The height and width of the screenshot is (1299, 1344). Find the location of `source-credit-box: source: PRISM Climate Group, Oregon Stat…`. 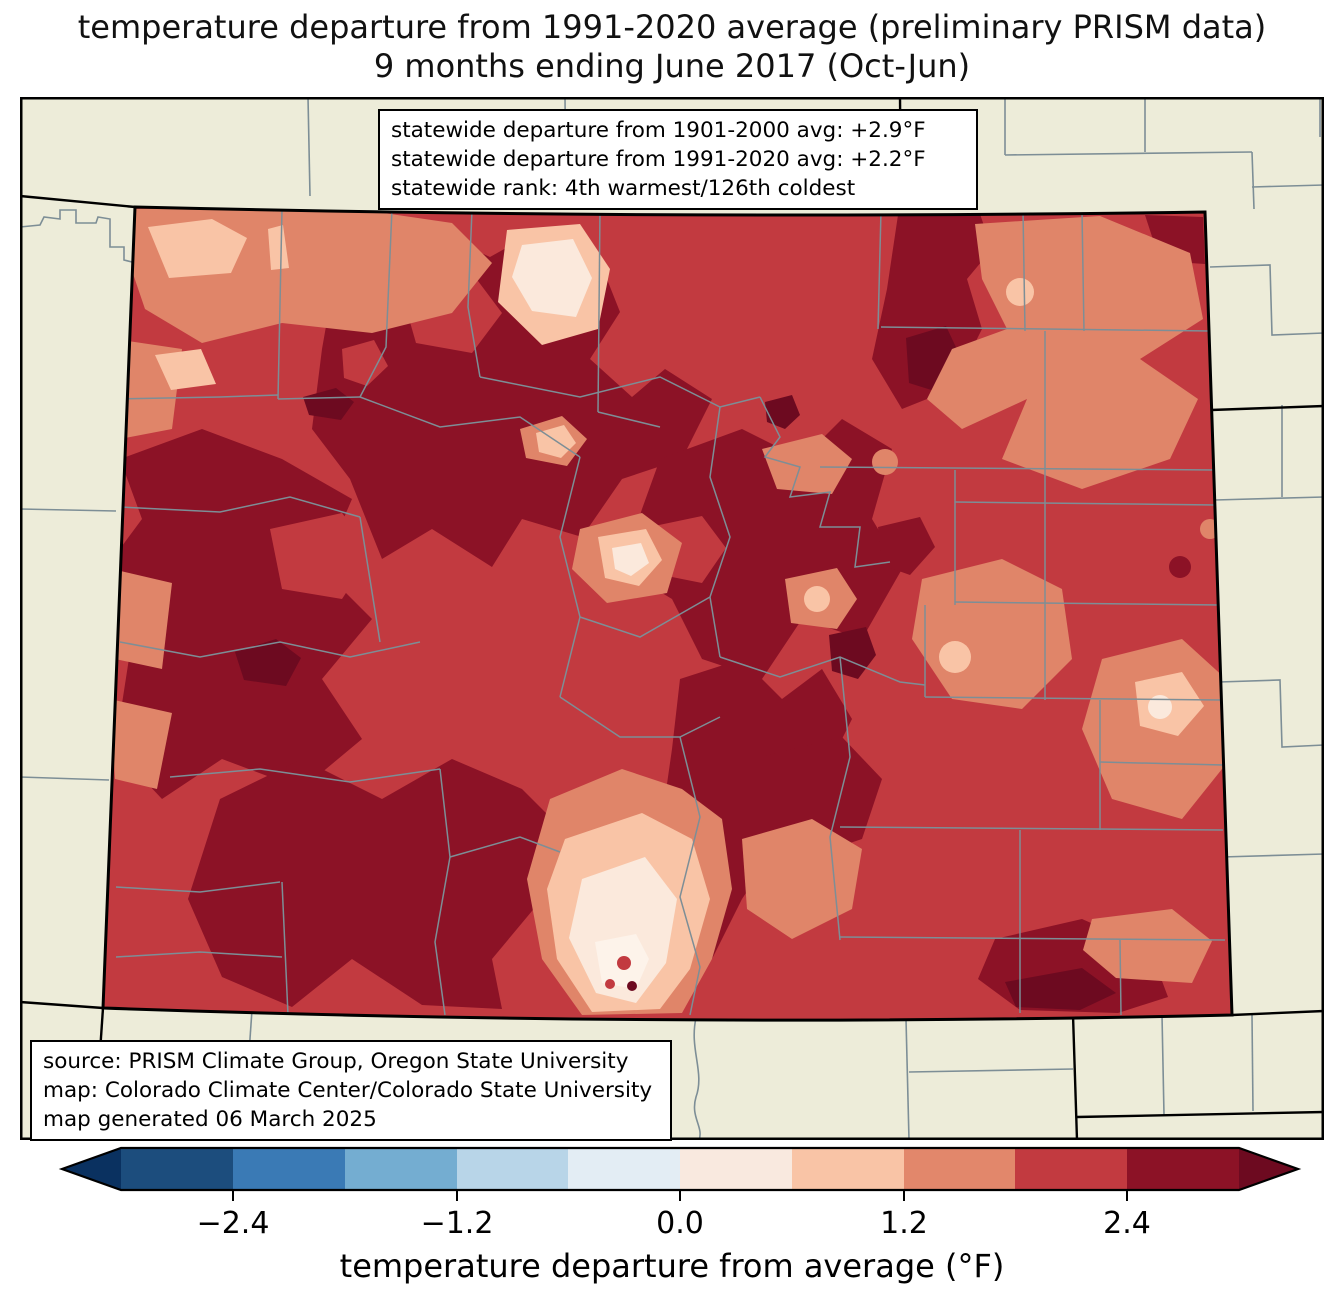

source-credit-box: source: PRISM Climate Group, Oregon Stat… is located at coordinates (351, 1090).